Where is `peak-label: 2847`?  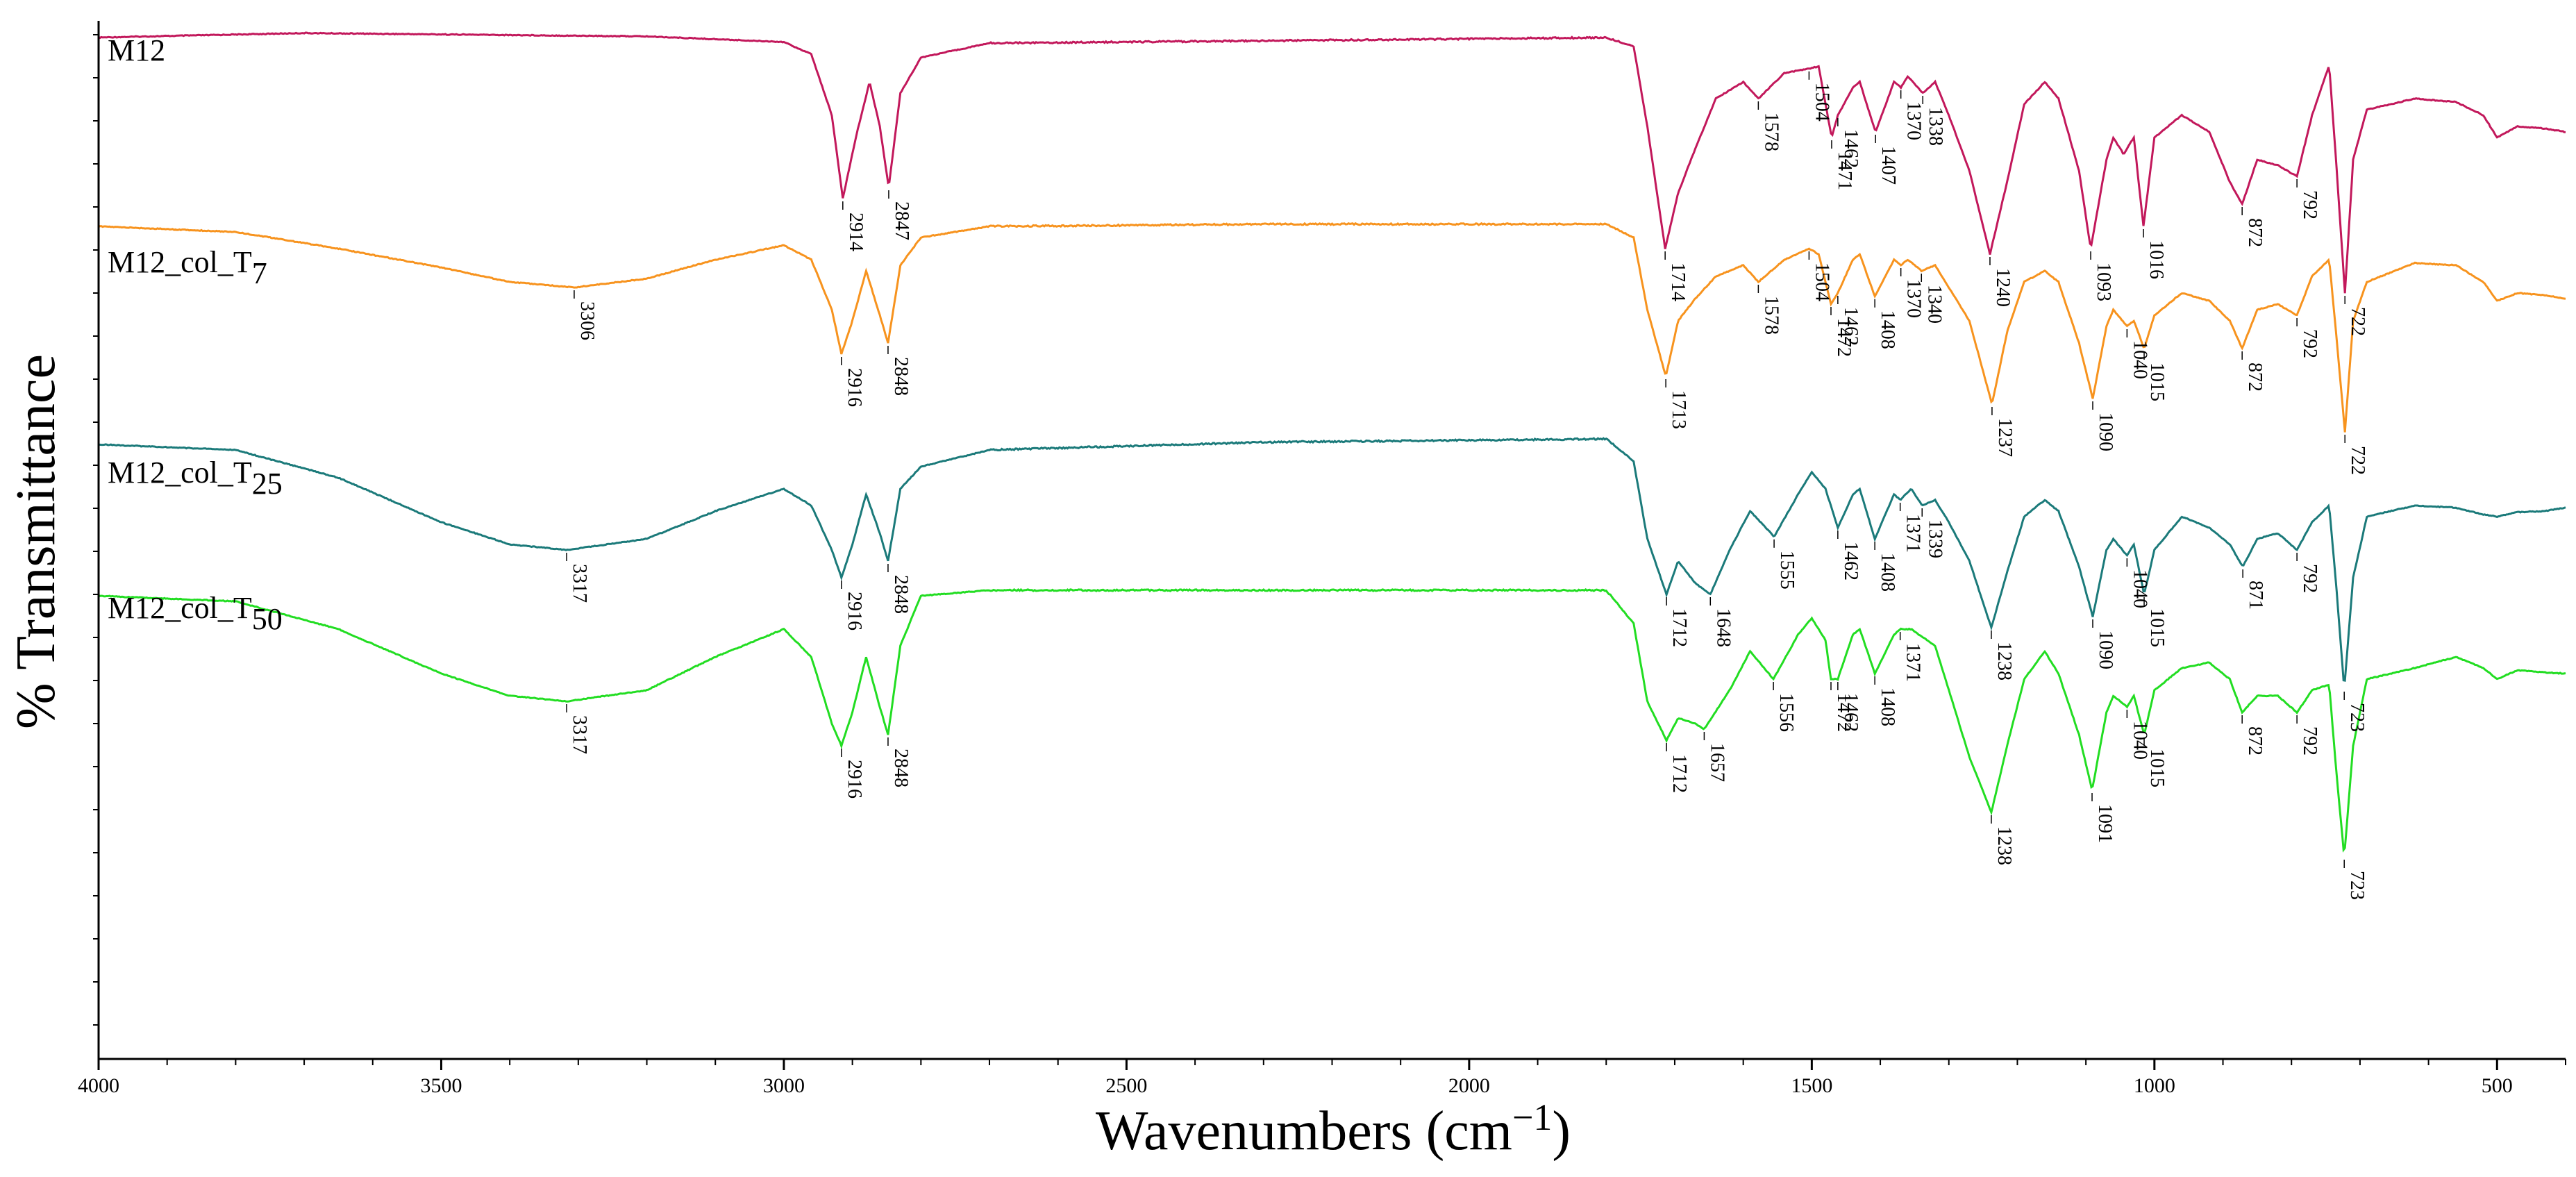 peak-label: 2847 is located at coordinates (902, 220).